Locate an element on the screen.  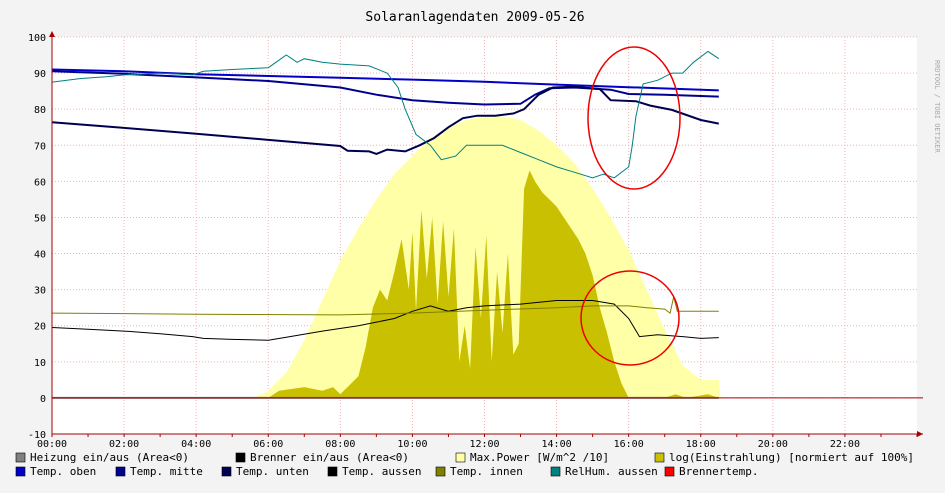
y-tick-label: 20 is located at coordinates (40, 327).